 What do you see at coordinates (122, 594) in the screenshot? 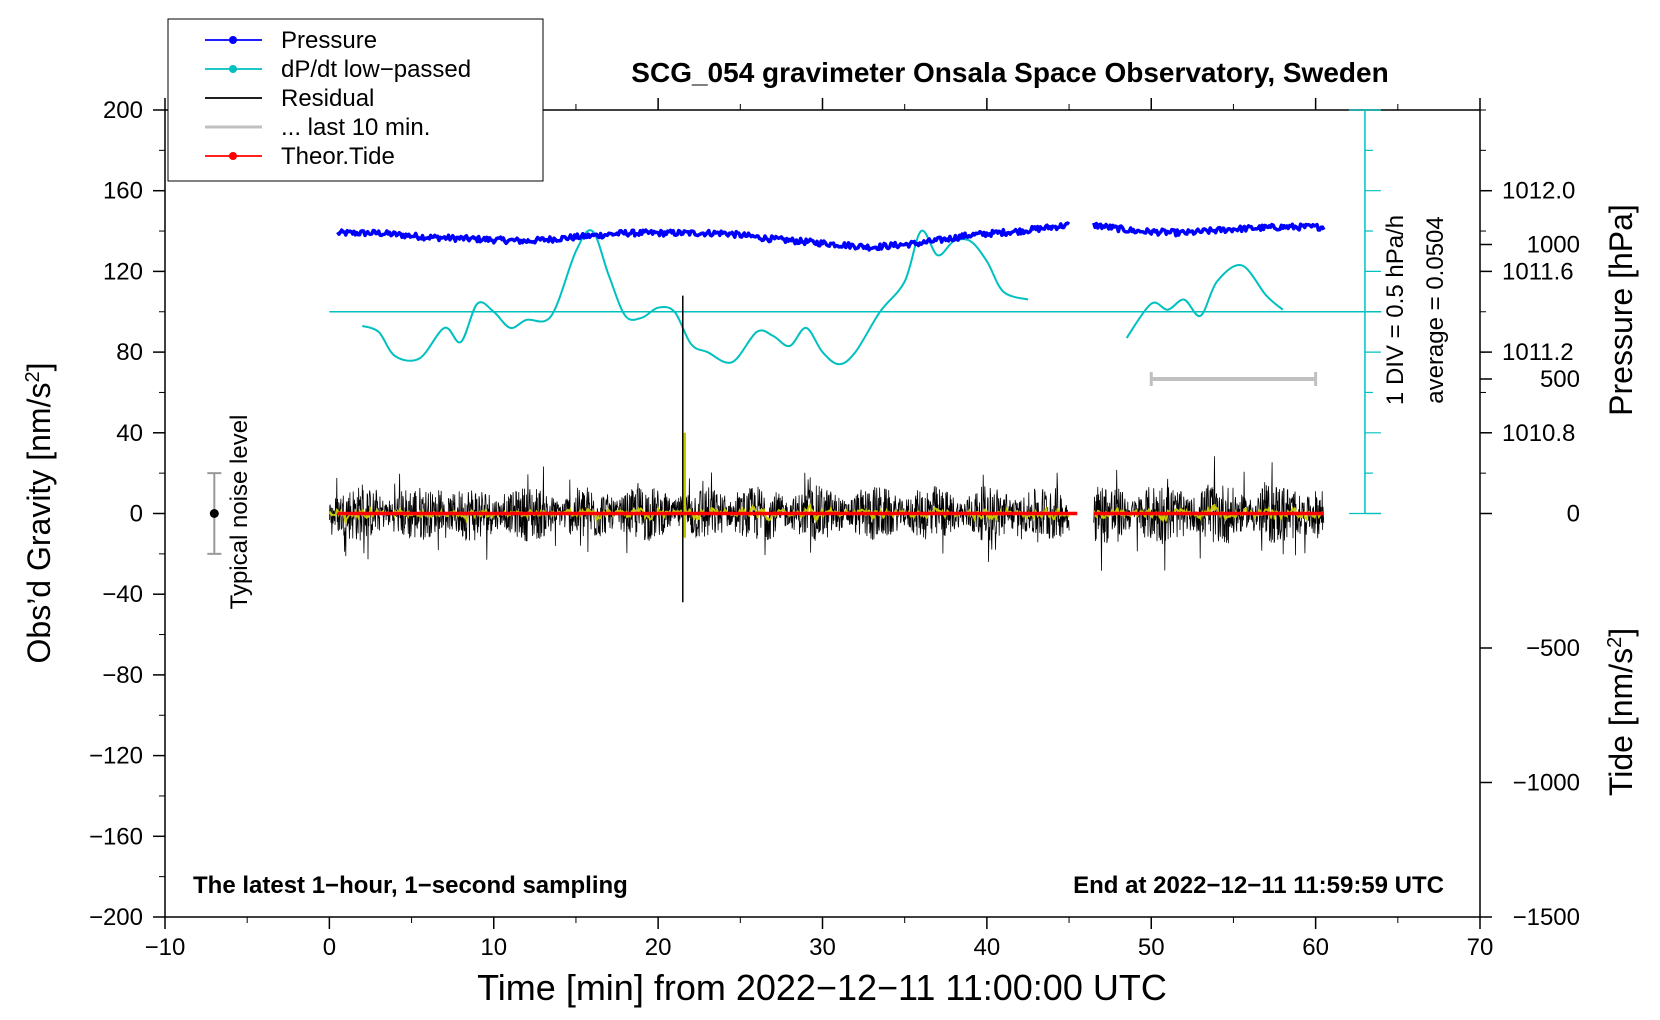
I see `y-tick-label: −40` at bounding box center [122, 594].